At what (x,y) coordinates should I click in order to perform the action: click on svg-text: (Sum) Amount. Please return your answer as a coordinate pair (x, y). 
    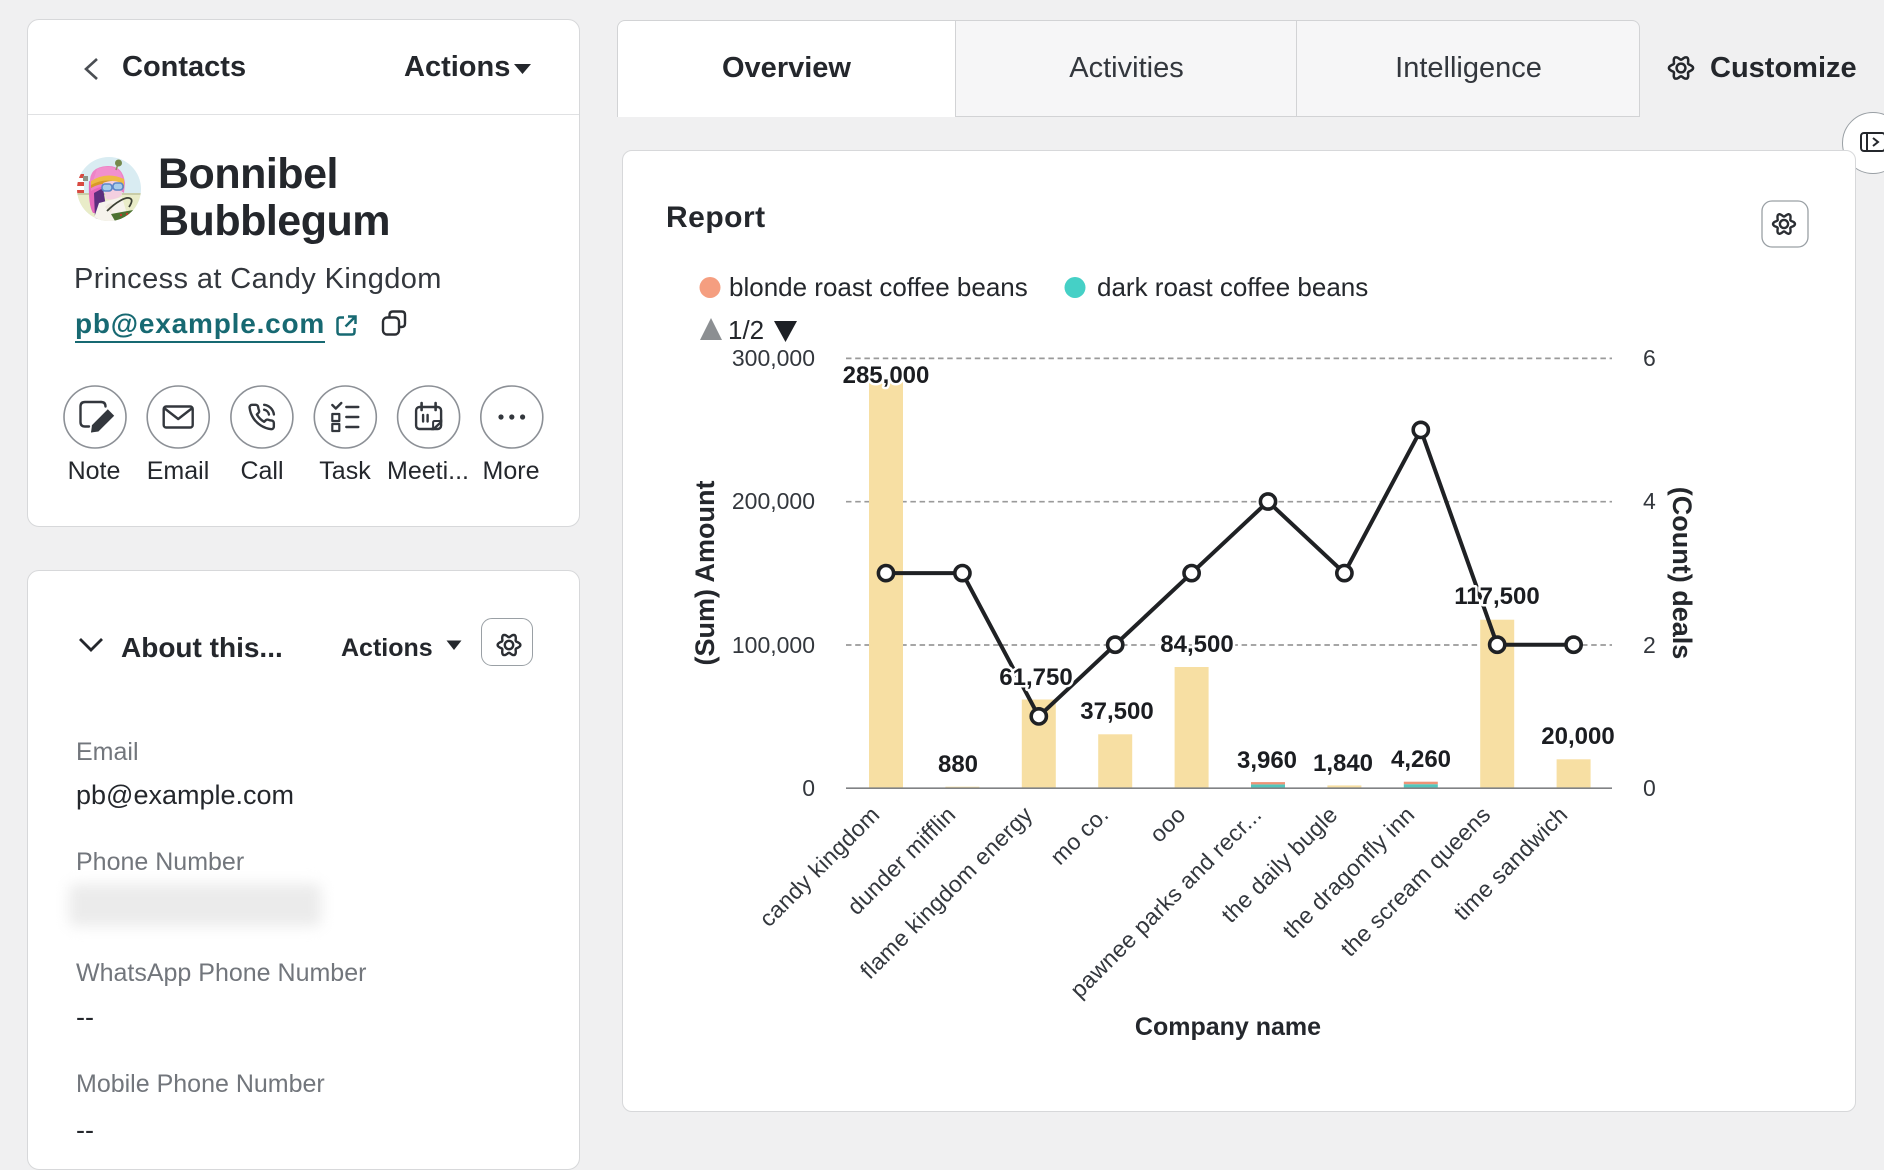
    Looking at the image, I should click on (705, 573).